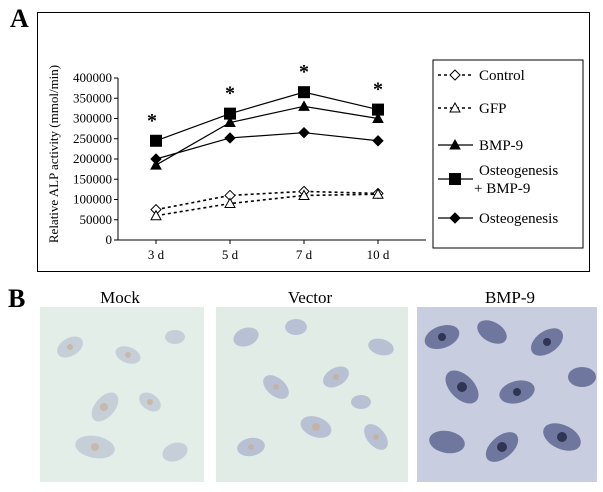 This screenshot has width=603, height=492. I want to click on bmp9-micrograph, so click(507, 394).